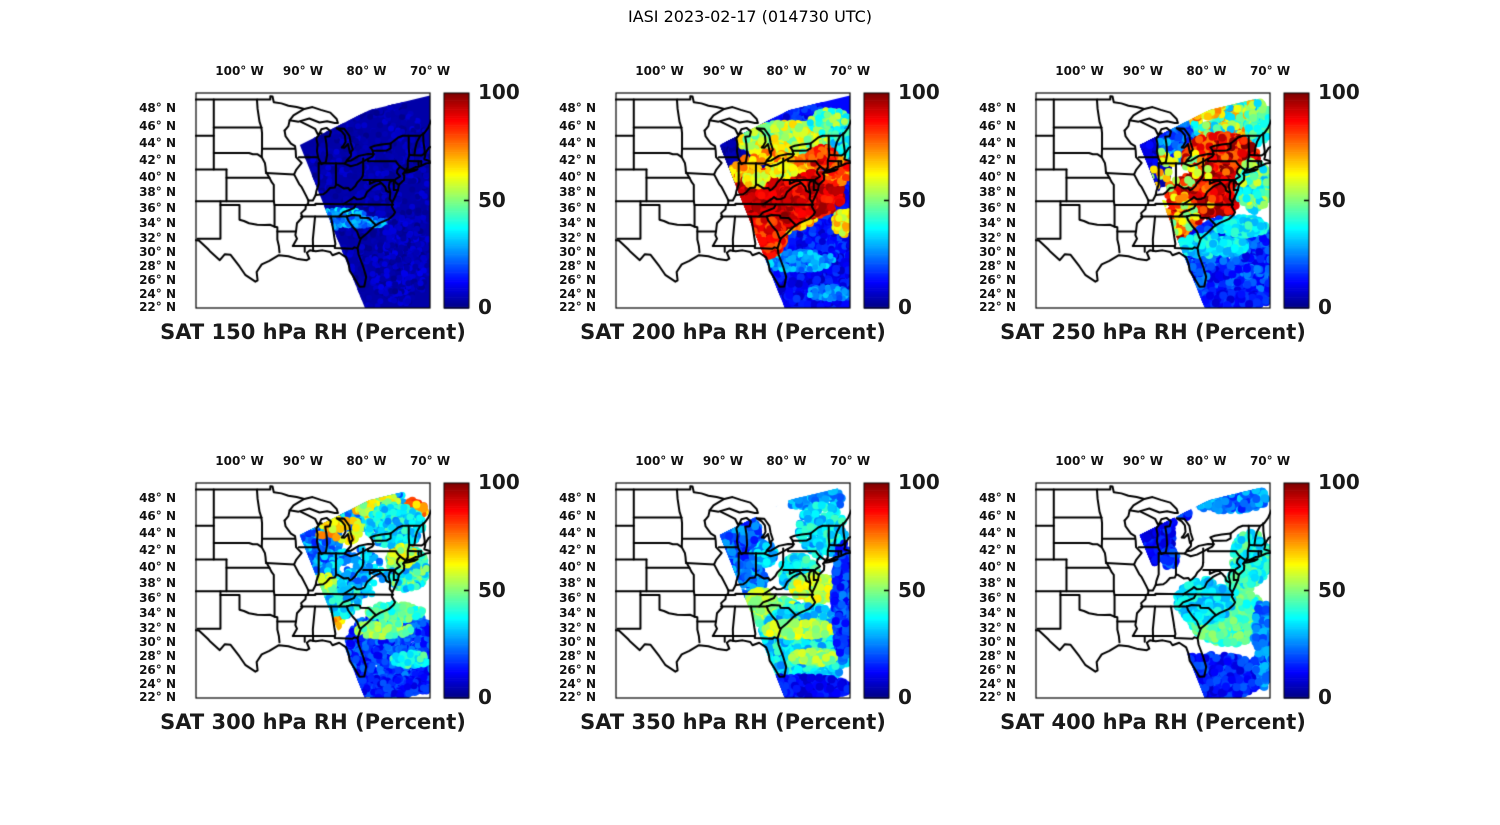 The width and height of the screenshot is (1500, 825). I want to click on panel-title-400hpa: SAT 400 hPa RH (Percent), so click(1153, 722).